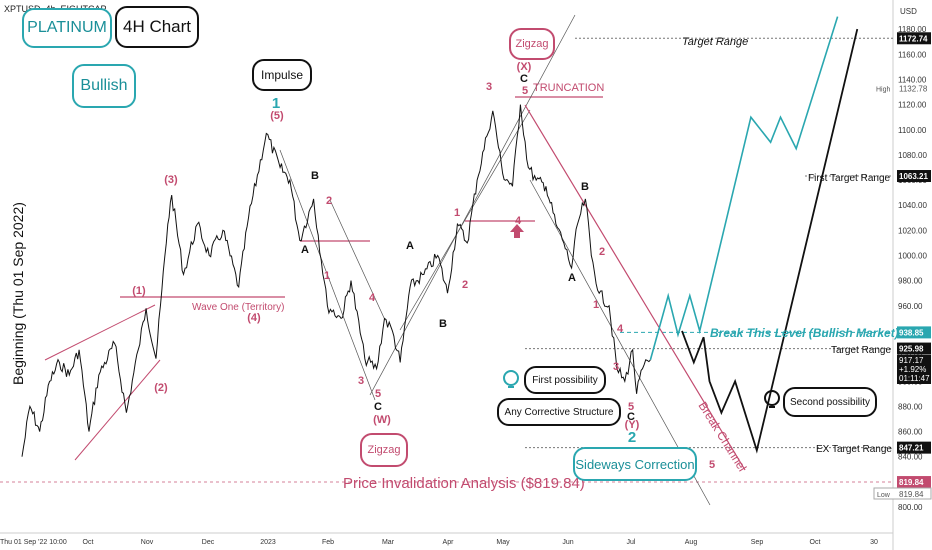  Describe the element at coordinates (282, 75) in the screenshot. I see `impulse-badge: Impulse` at that location.